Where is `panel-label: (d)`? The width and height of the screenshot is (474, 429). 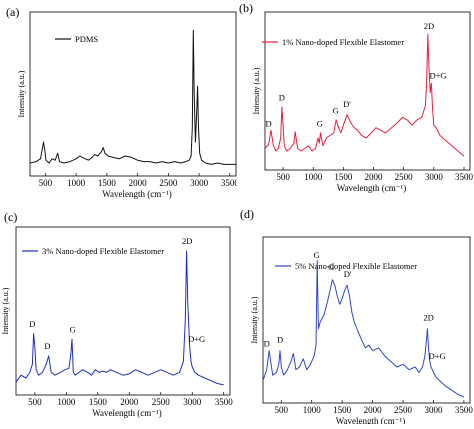
panel-label: (d) is located at coordinates (247, 214).